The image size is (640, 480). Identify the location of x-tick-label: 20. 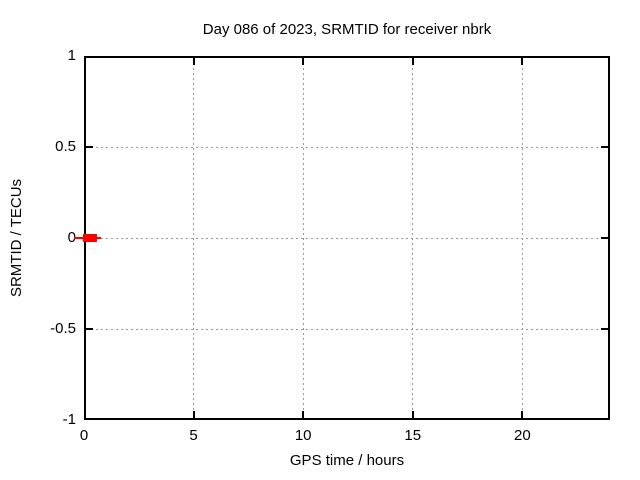
(522, 435).